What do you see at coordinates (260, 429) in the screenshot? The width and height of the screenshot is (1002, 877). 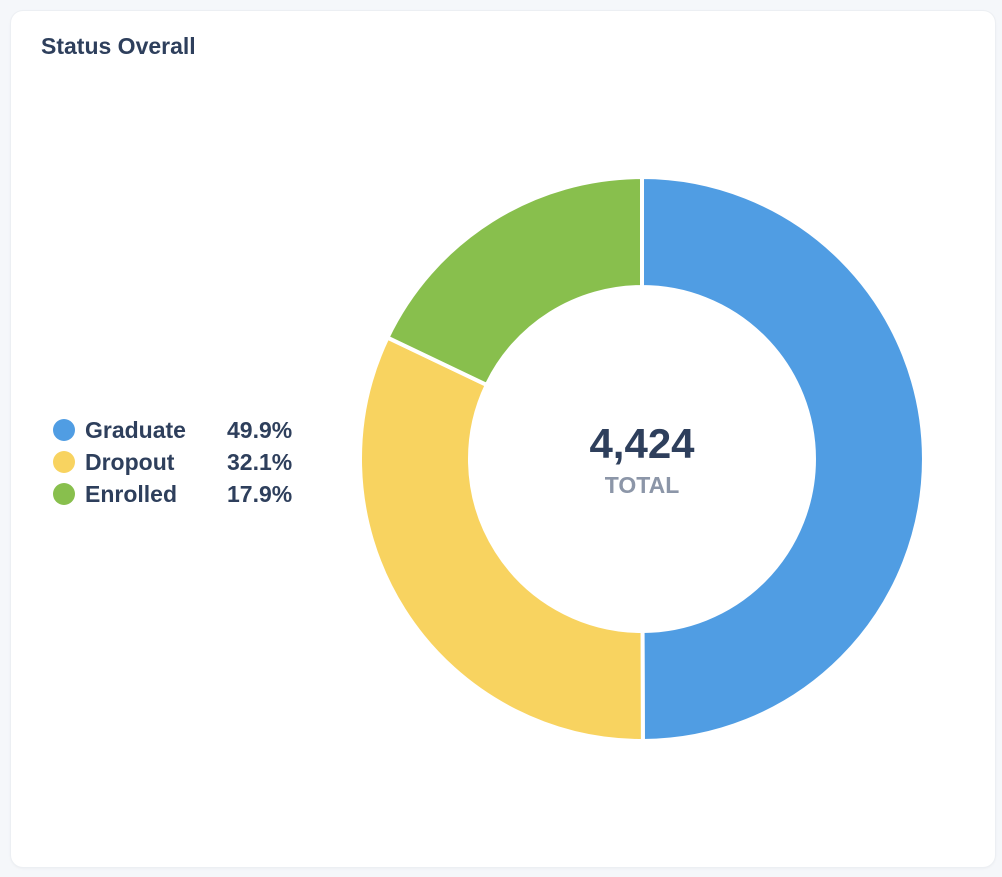 I see `legend-value-graduate: 49.9%` at bounding box center [260, 429].